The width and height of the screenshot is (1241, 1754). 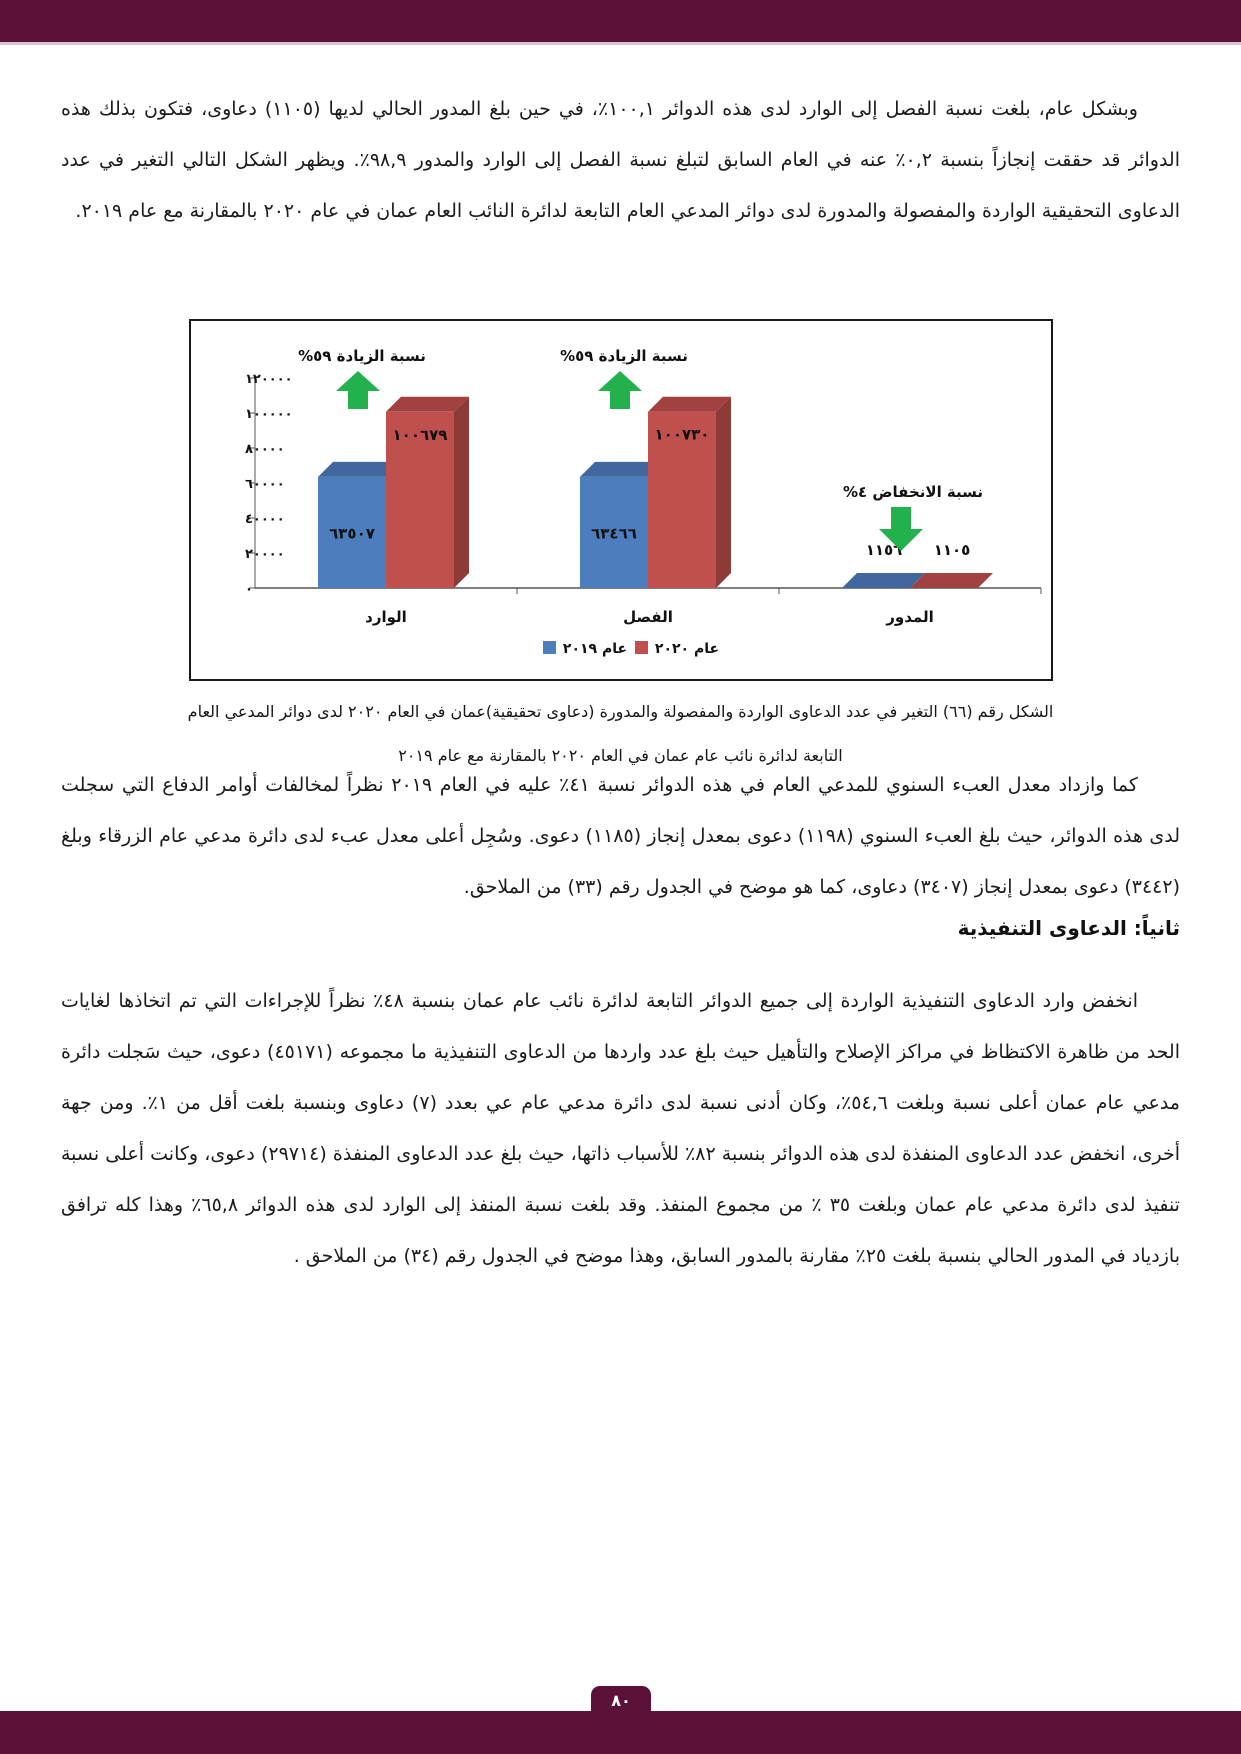 I want to click on svg-text: ٢٠٠٠٠, so click(x=265, y=554).